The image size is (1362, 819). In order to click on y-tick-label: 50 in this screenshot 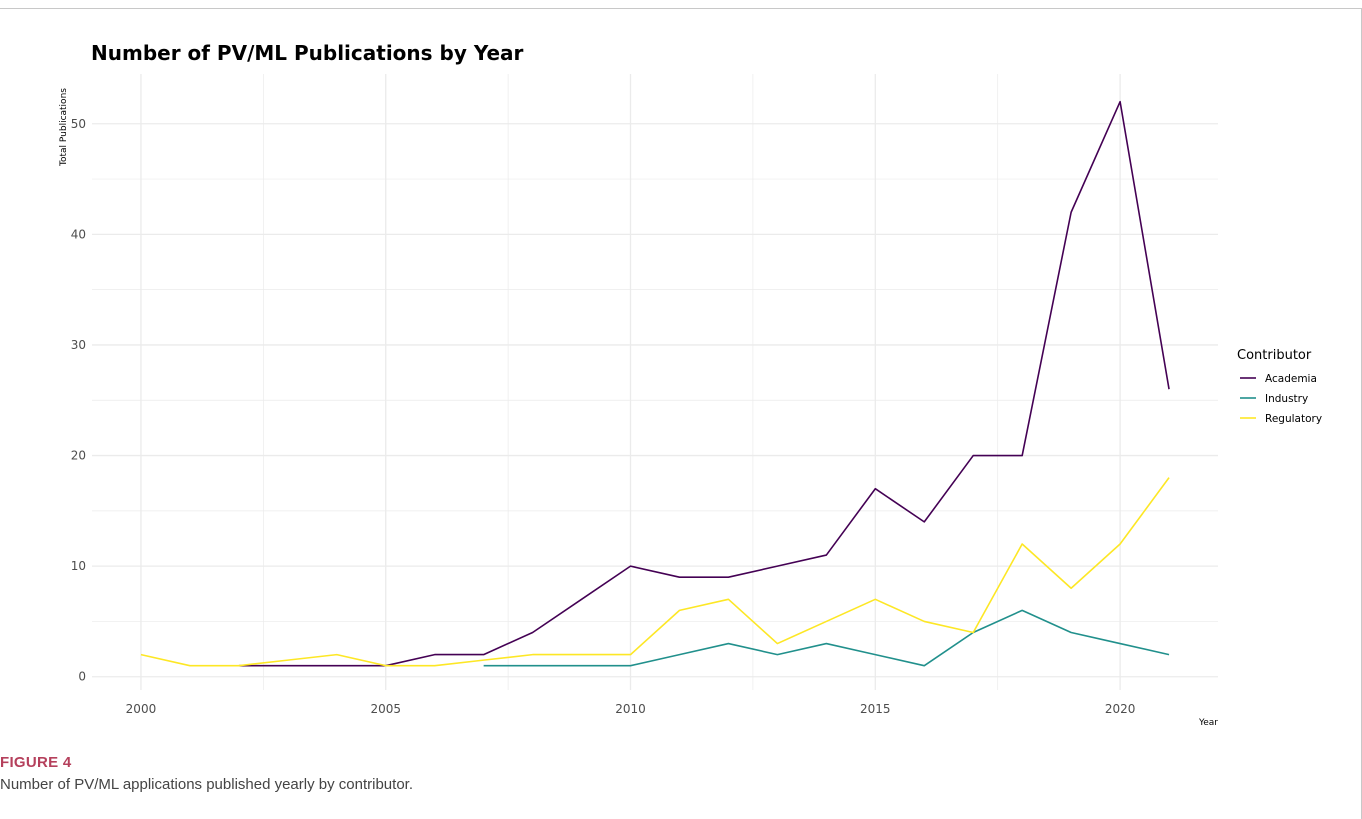, I will do `click(78, 124)`.